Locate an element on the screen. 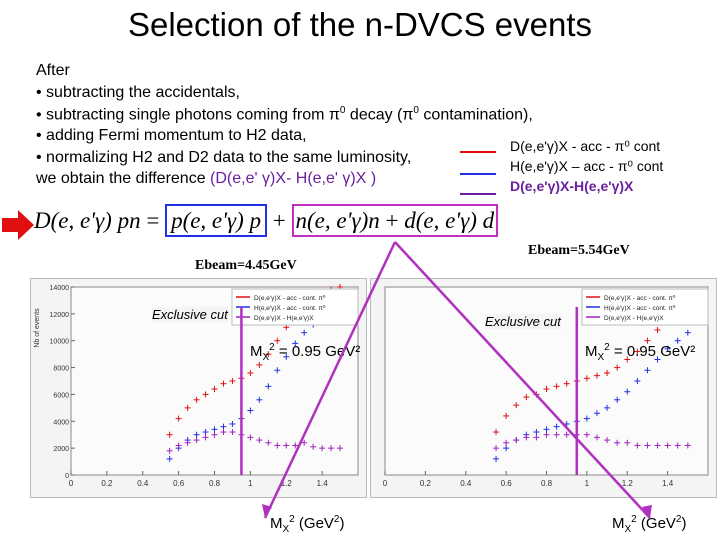 The image size is (720, 540). bullet-pi0-sup1: 0 is located at coordinates (342, 110).